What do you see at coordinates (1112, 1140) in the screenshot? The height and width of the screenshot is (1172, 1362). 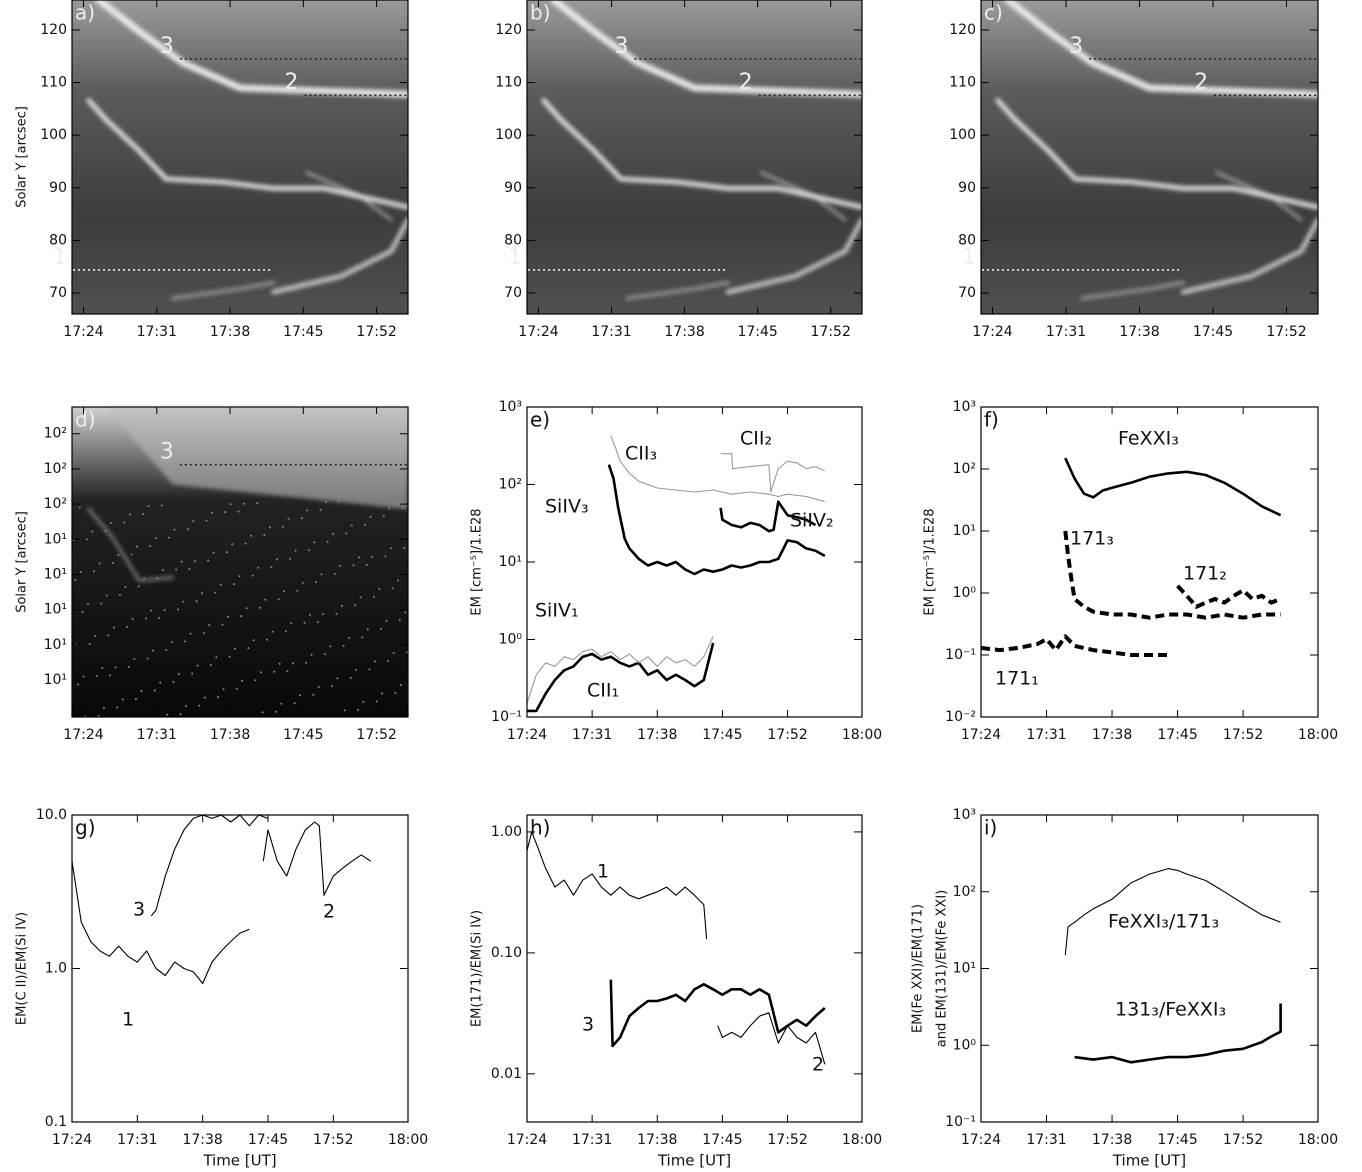 I see `x-tick-label: 17:38` at bounding box center [1112, 1140].